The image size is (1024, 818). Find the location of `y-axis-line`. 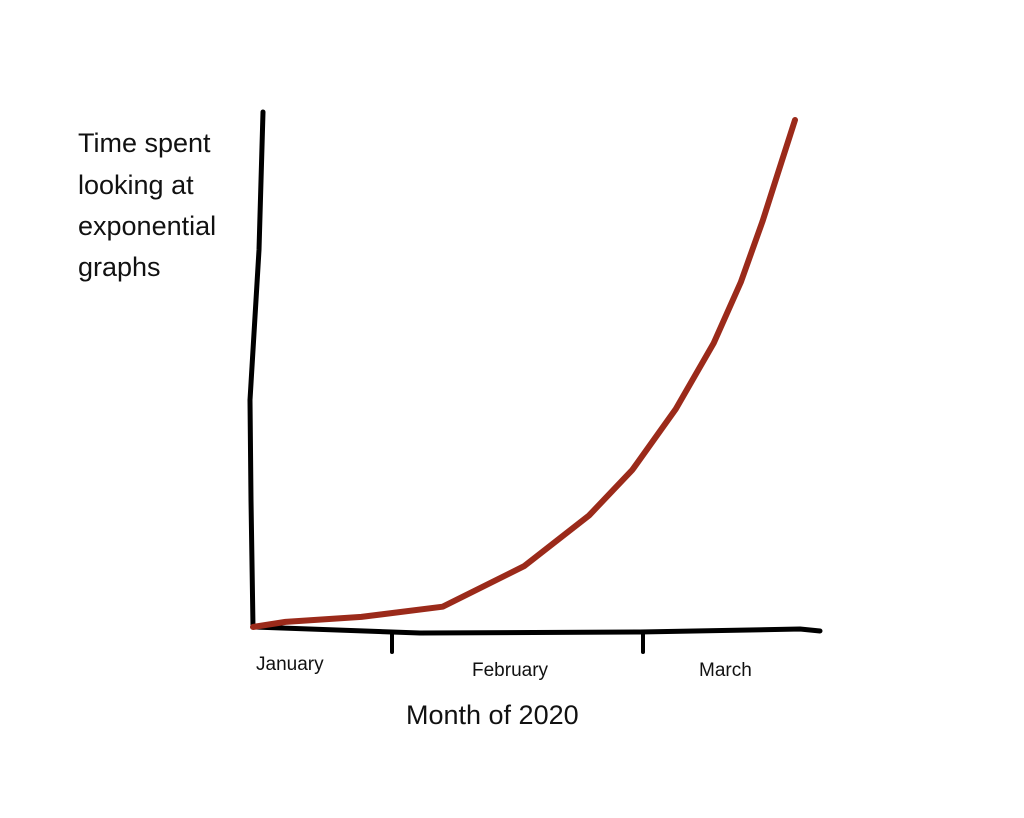

y-axis-line is located at coordinates (256, 369).